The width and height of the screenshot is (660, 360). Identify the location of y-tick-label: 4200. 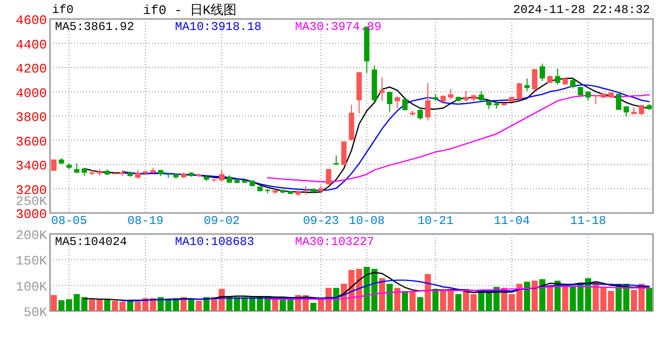
(31, 69).